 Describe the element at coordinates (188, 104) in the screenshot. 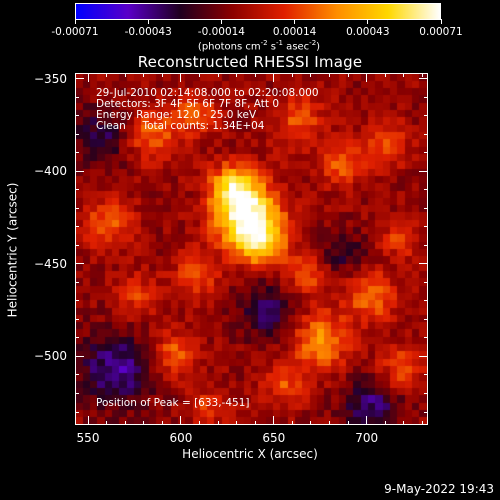

I see `detectors-annotation: Detectors: 3F 4F 5F 6F 7F 8F, Att 0` at that location.